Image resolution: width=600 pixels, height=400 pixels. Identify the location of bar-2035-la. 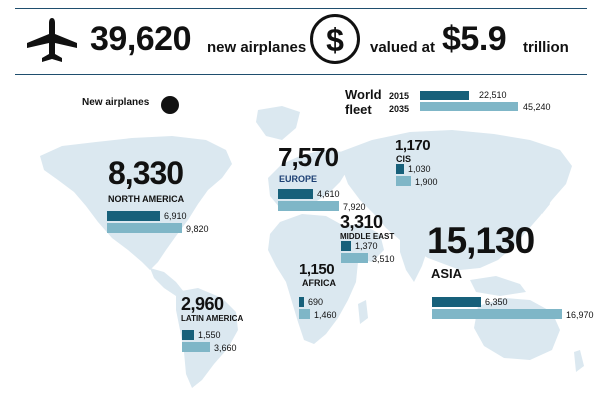
(196, 347).